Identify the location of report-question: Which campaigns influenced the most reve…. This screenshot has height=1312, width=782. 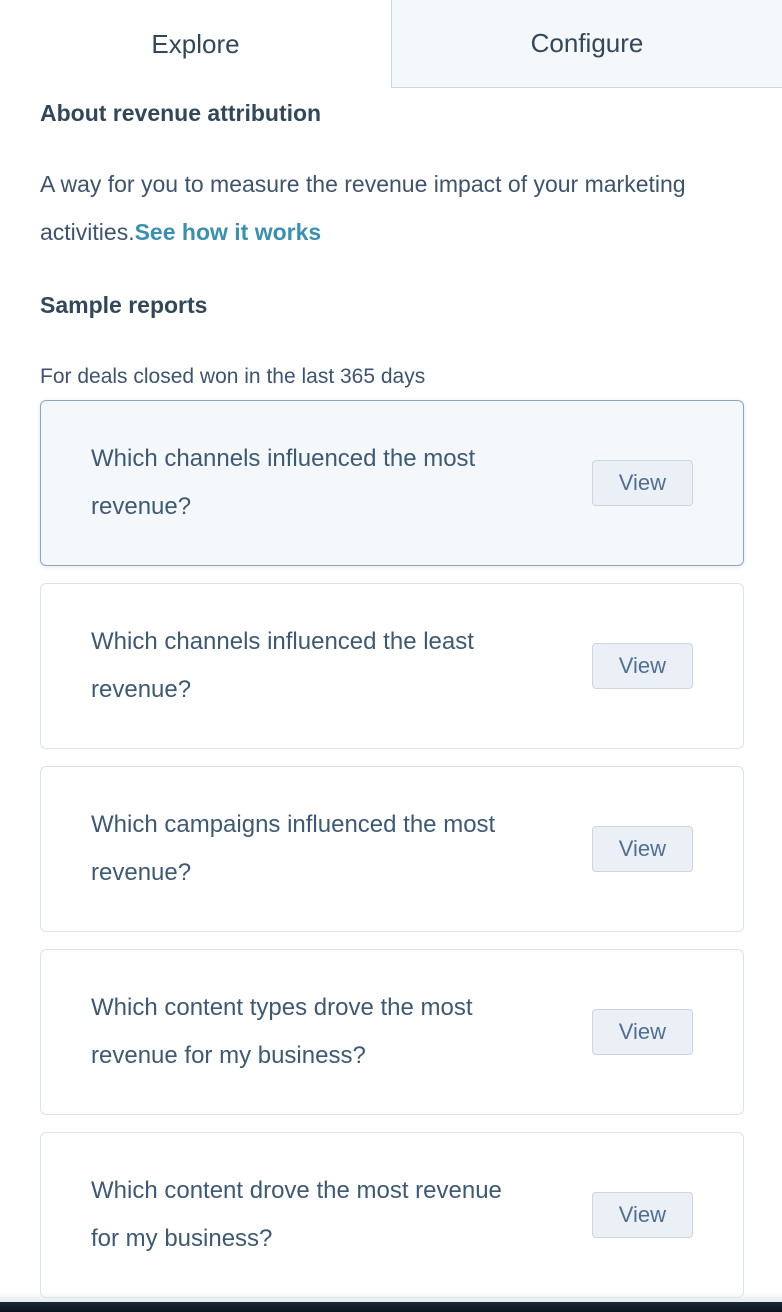
(293, 848).